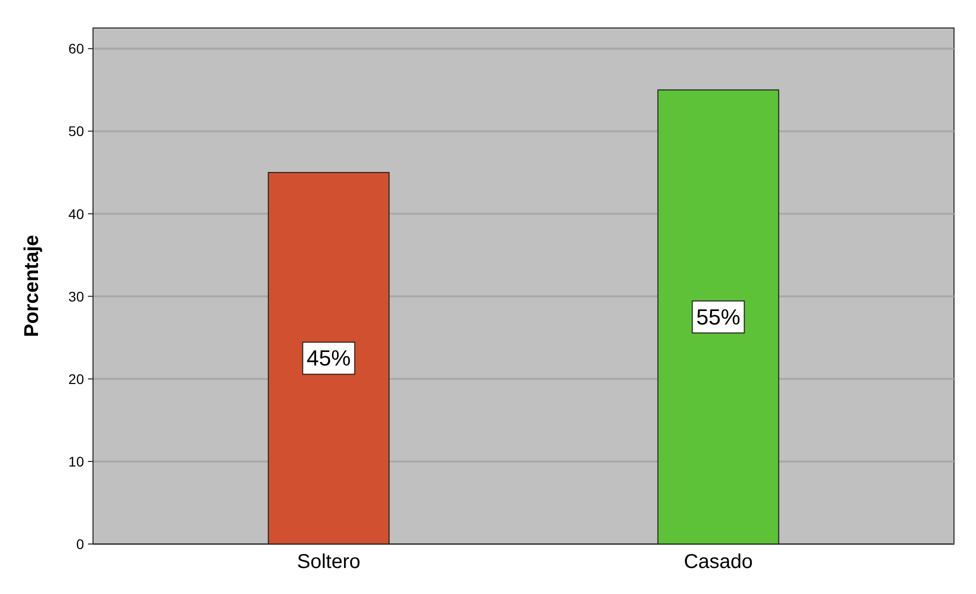 The height and width of the screenshot is (594, 976). Describe the element at coordinates (76, 461) in the screenshot. I see `y-tick-label: 10` at that location.